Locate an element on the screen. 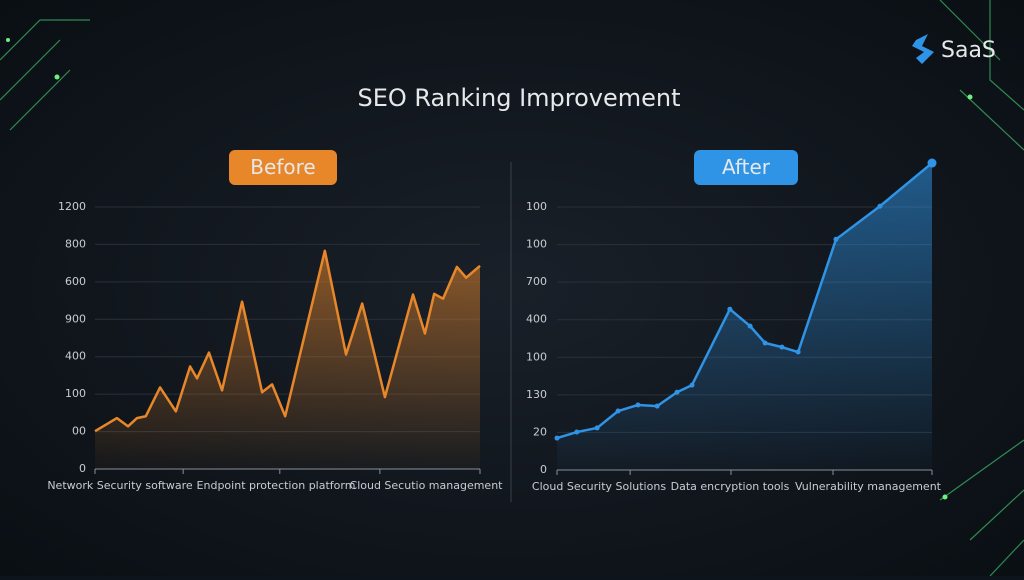 This screenshot has height=580, width=1024. badge-label: After is located at coordinates (746, 167).